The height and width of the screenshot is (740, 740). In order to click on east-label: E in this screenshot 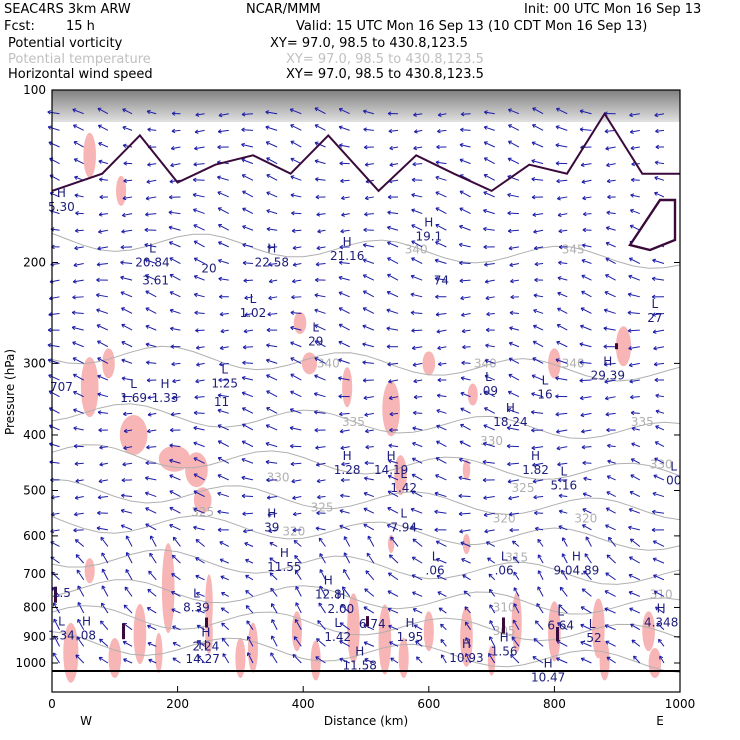, I will do `click(660, 721)`.